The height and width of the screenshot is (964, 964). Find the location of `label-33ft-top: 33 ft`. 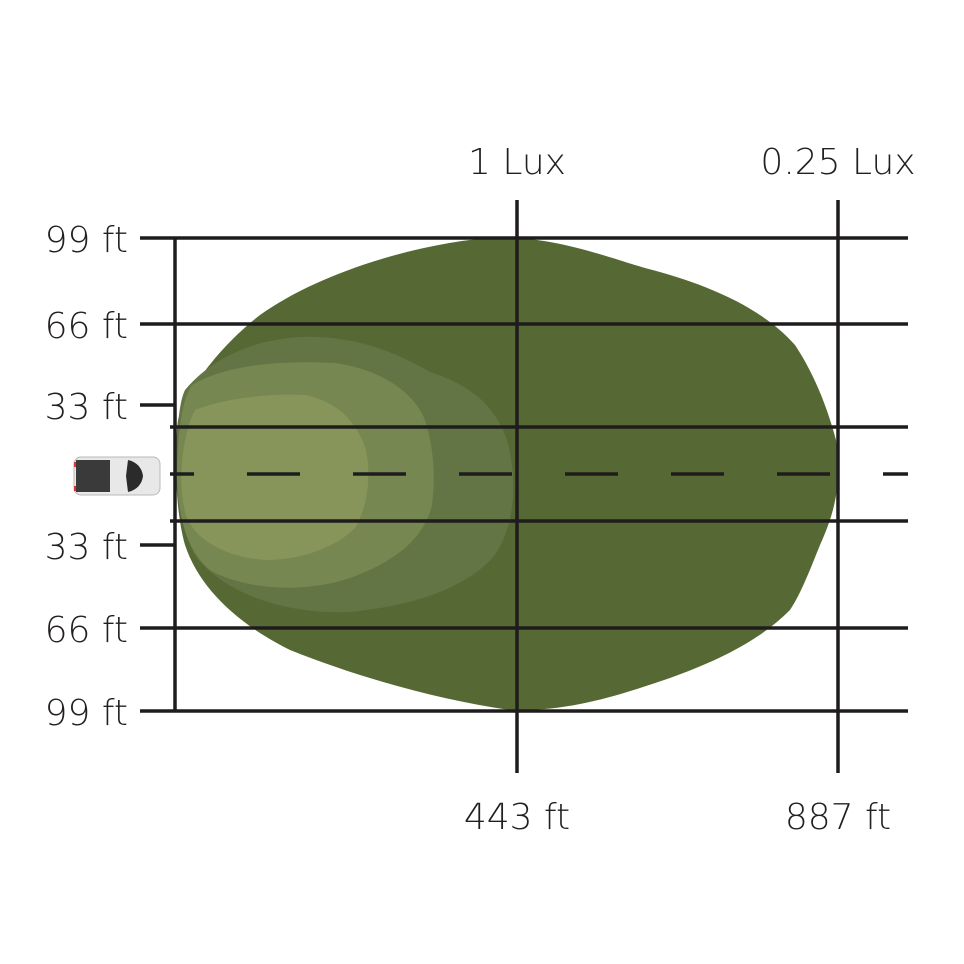

label-33ft-top: 33 ft is located at coordinates (86, 407).